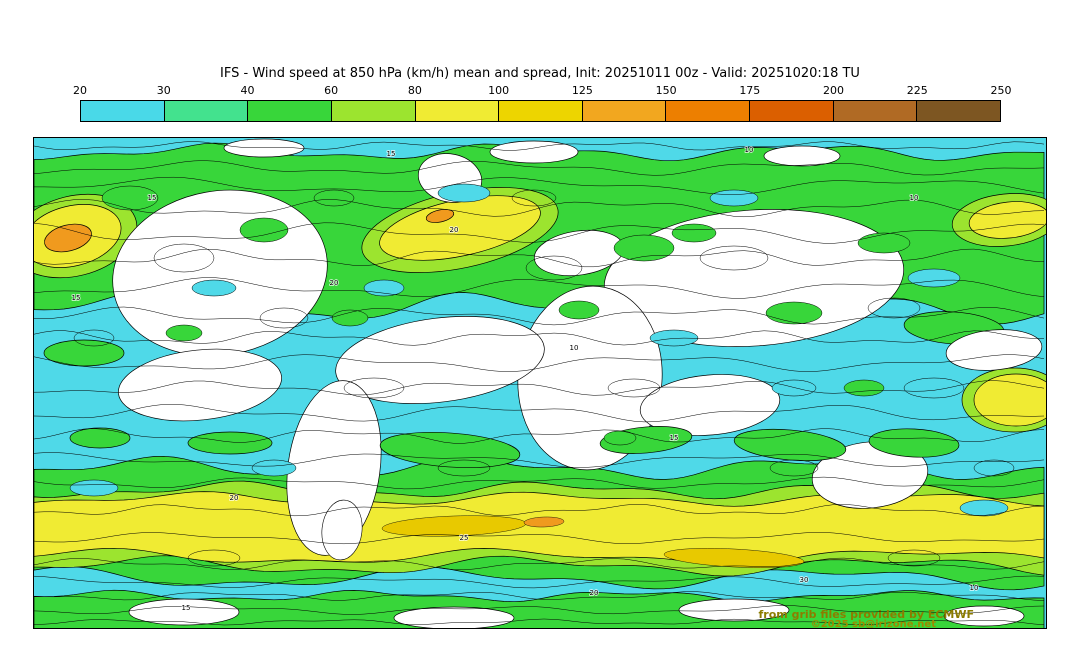 The image size is (1080, 658). I want to click on colorbar-tick: 125, so click(582, 90).